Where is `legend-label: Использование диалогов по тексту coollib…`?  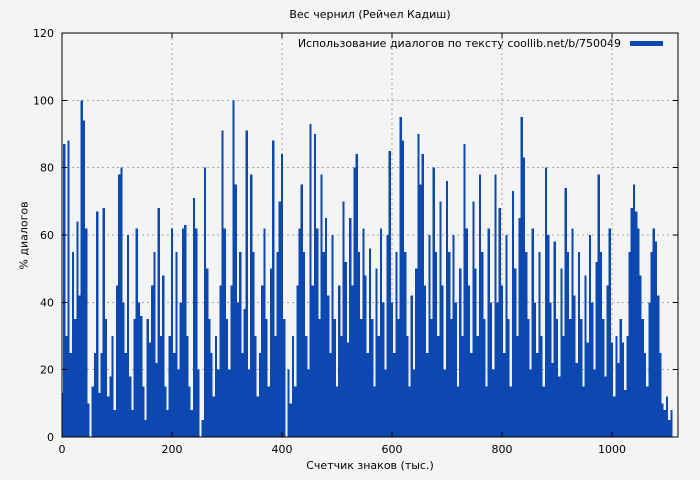 legend-label: Использование диалогов по тексту coollib… is located at coordinates (459, 43).